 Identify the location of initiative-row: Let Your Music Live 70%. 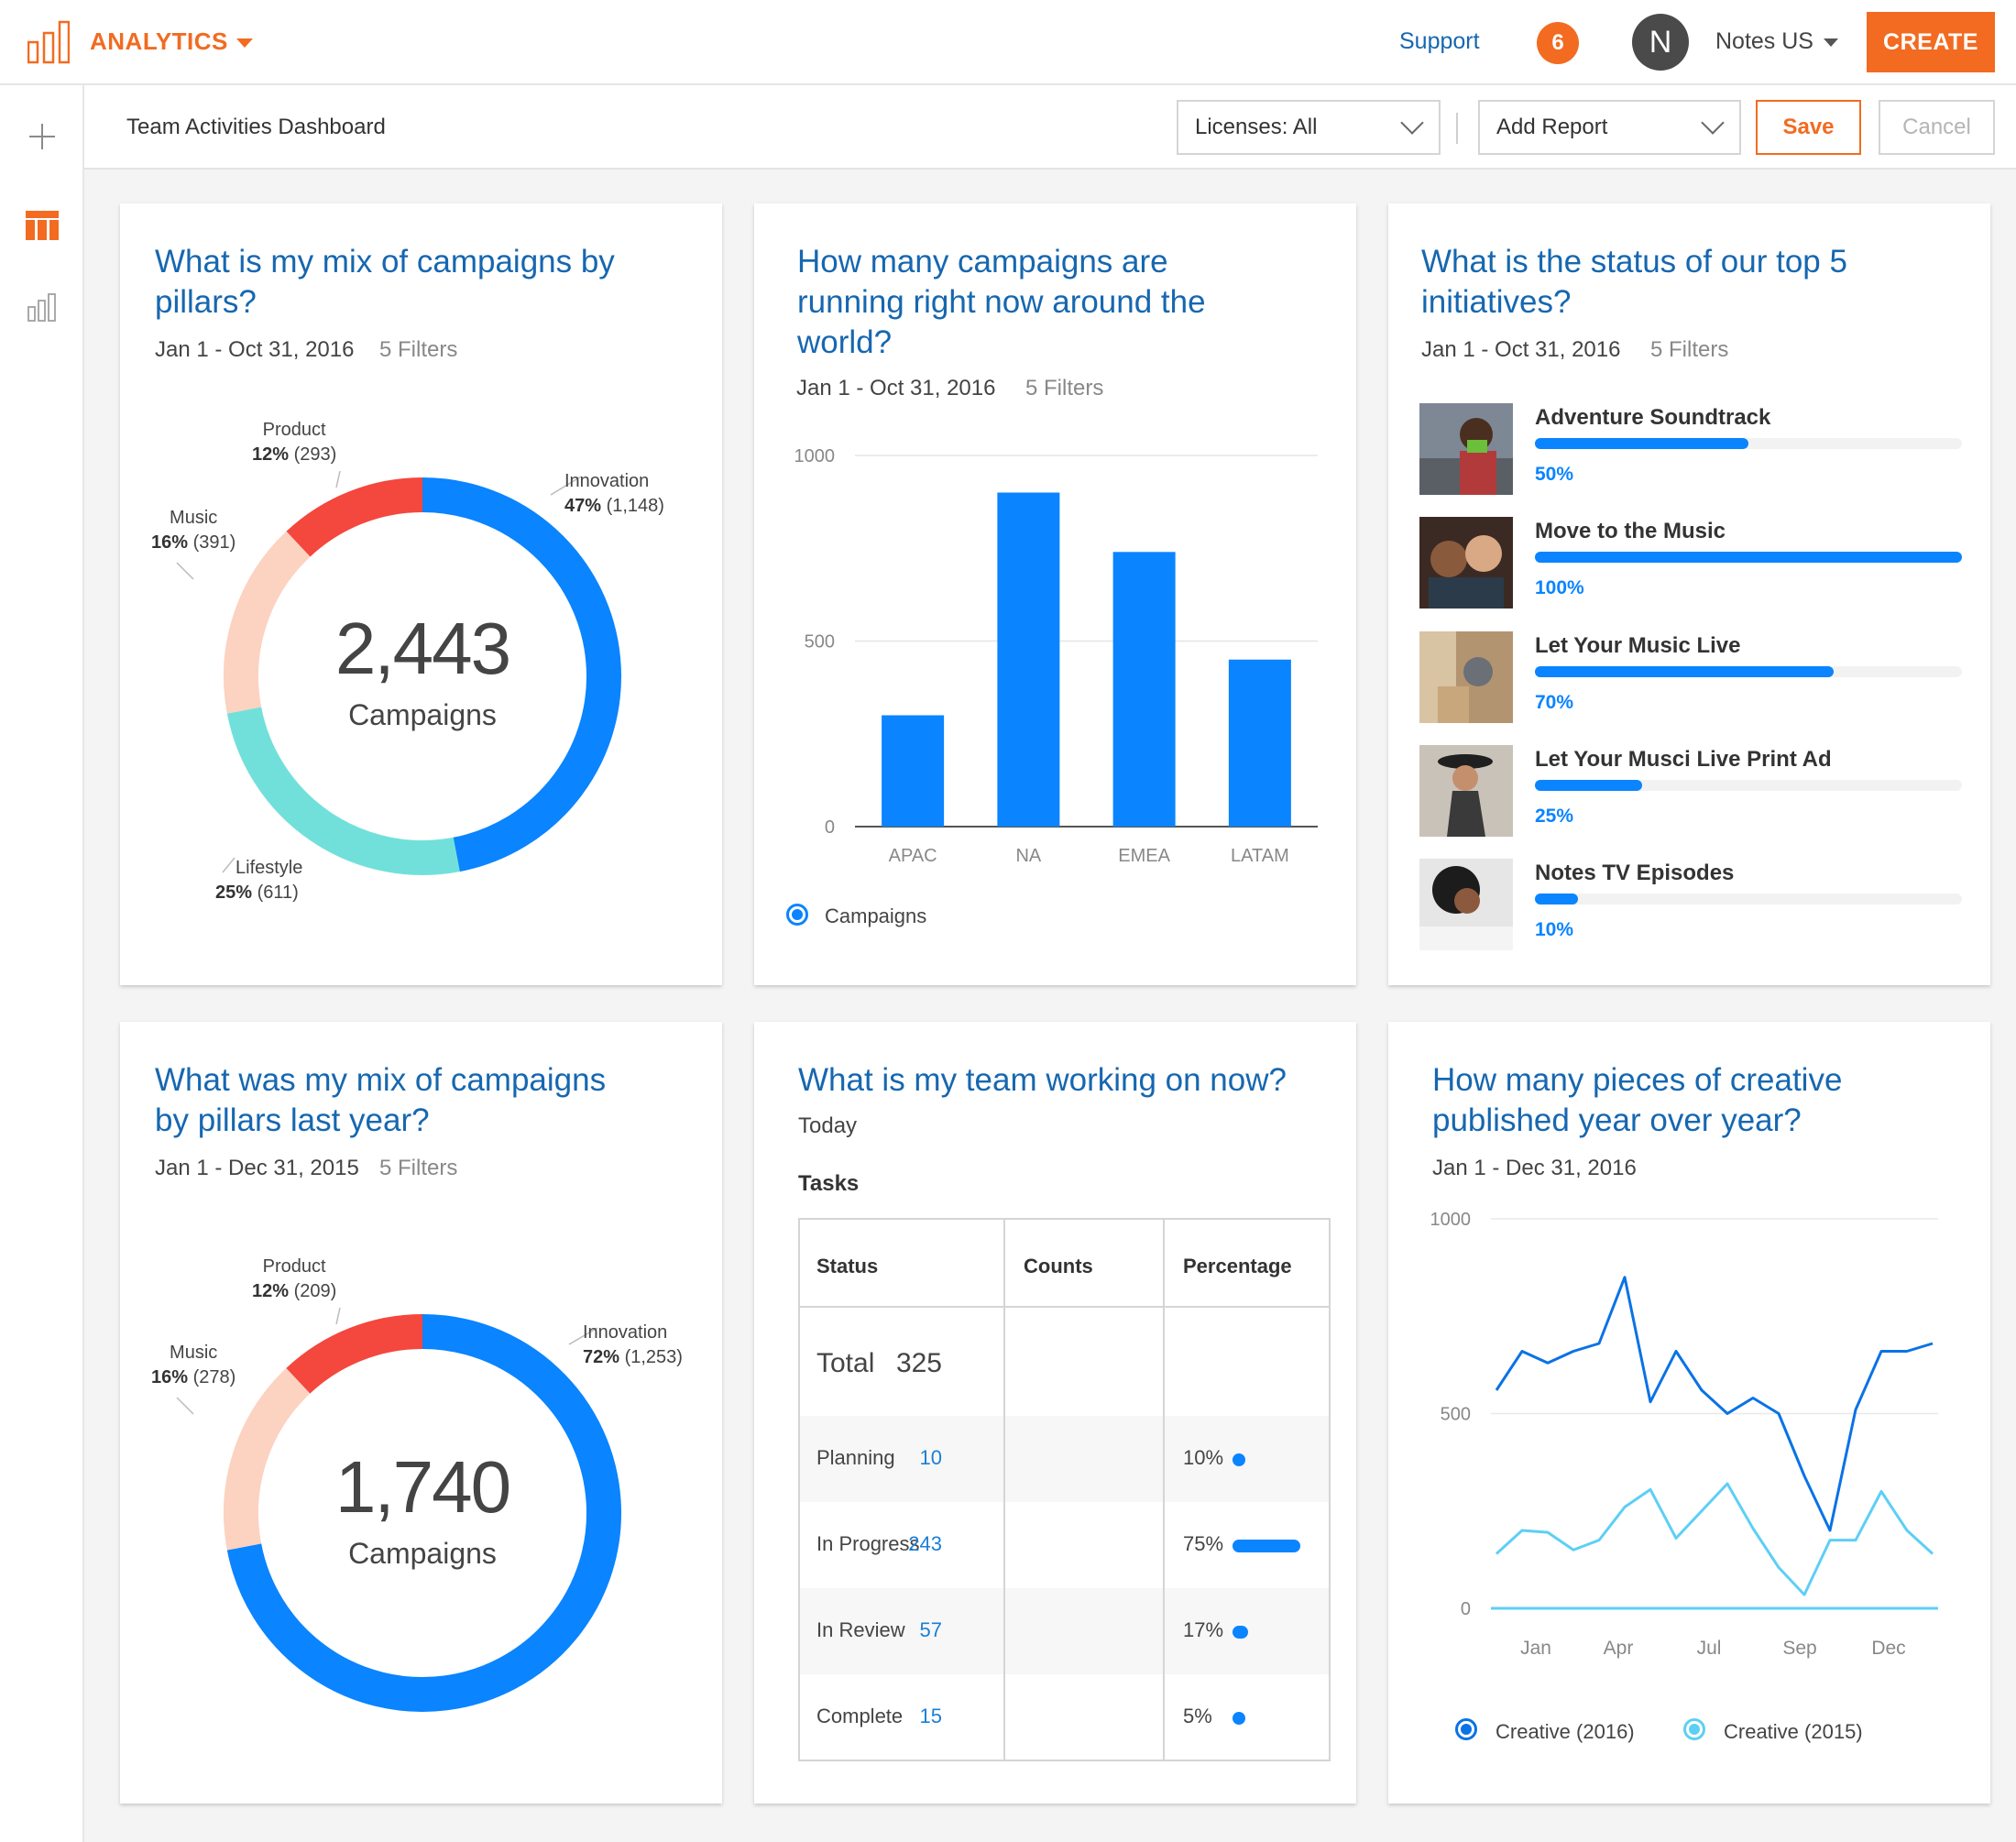
(1694, 677).